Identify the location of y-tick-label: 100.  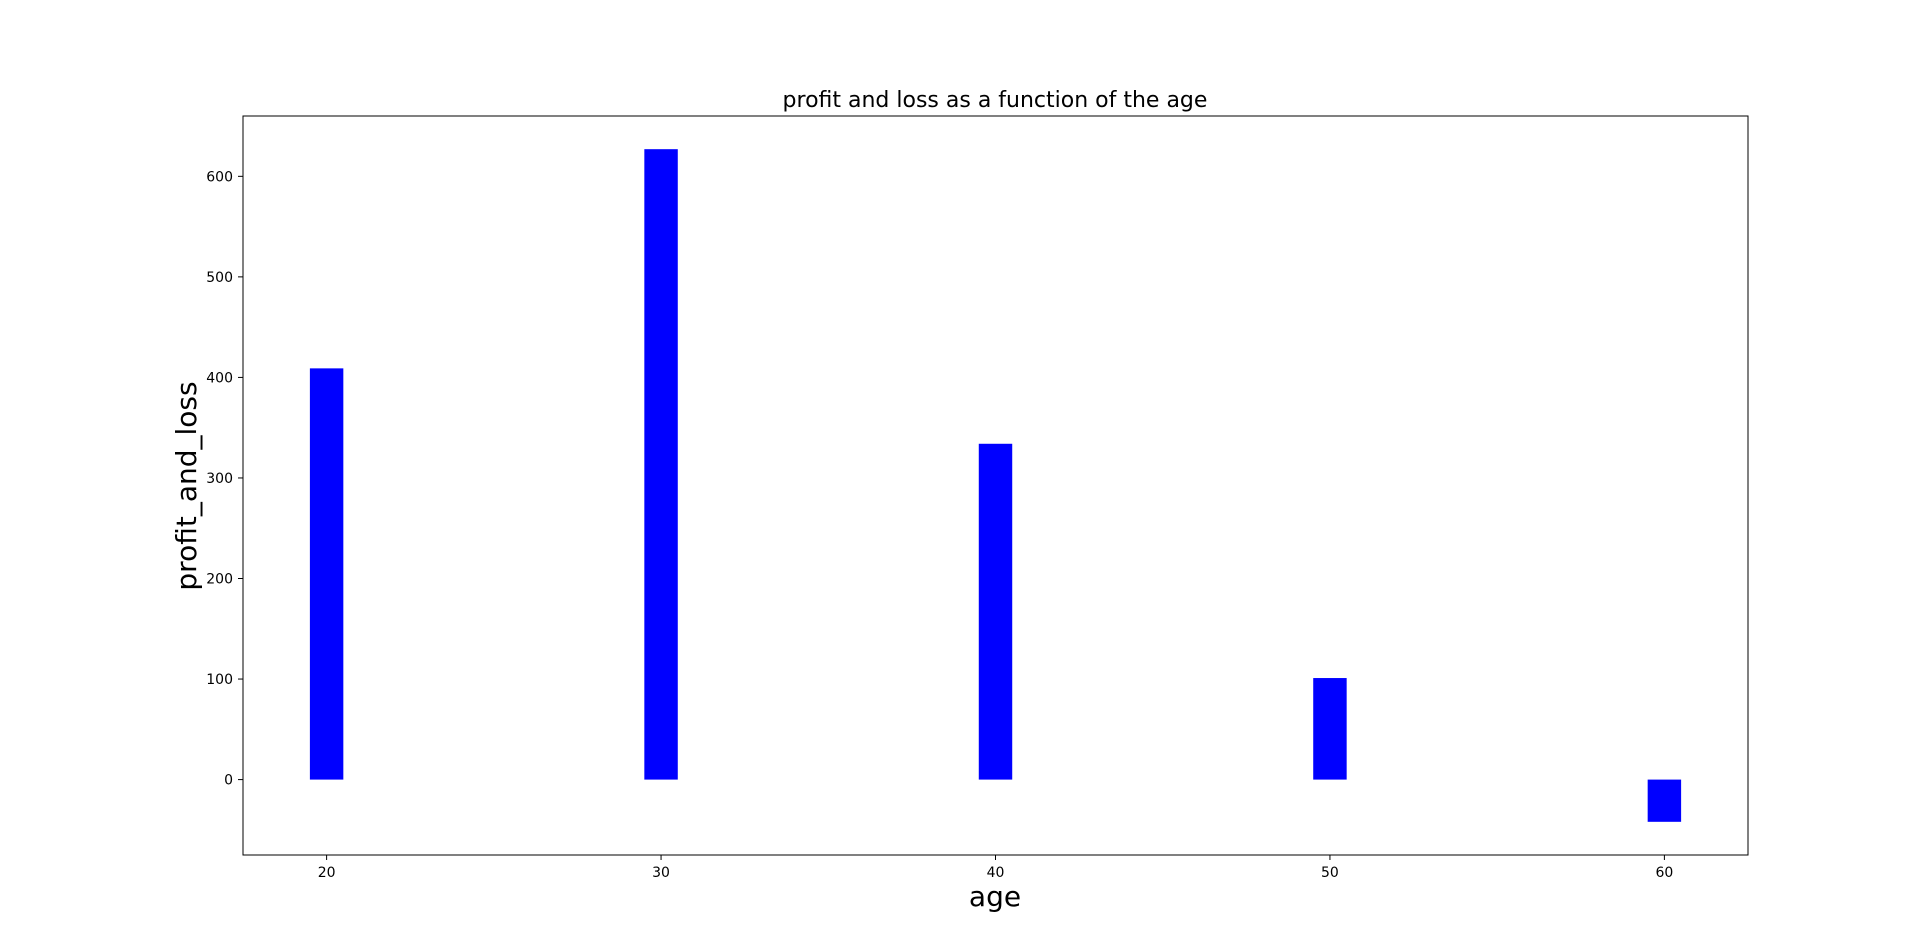
(219, 680).